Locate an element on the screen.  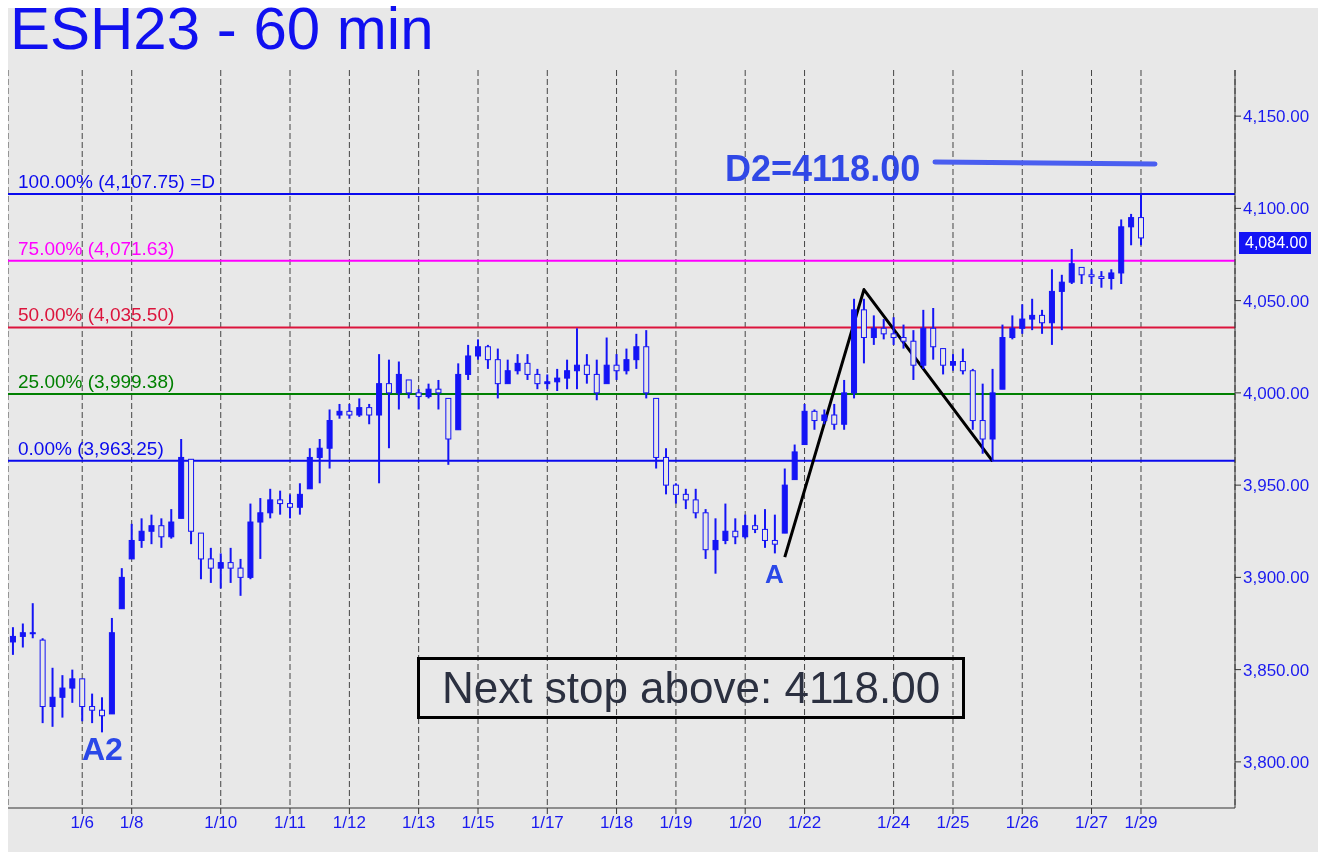
x-tick-label: 1/8 is located at coordinates (131, 823).